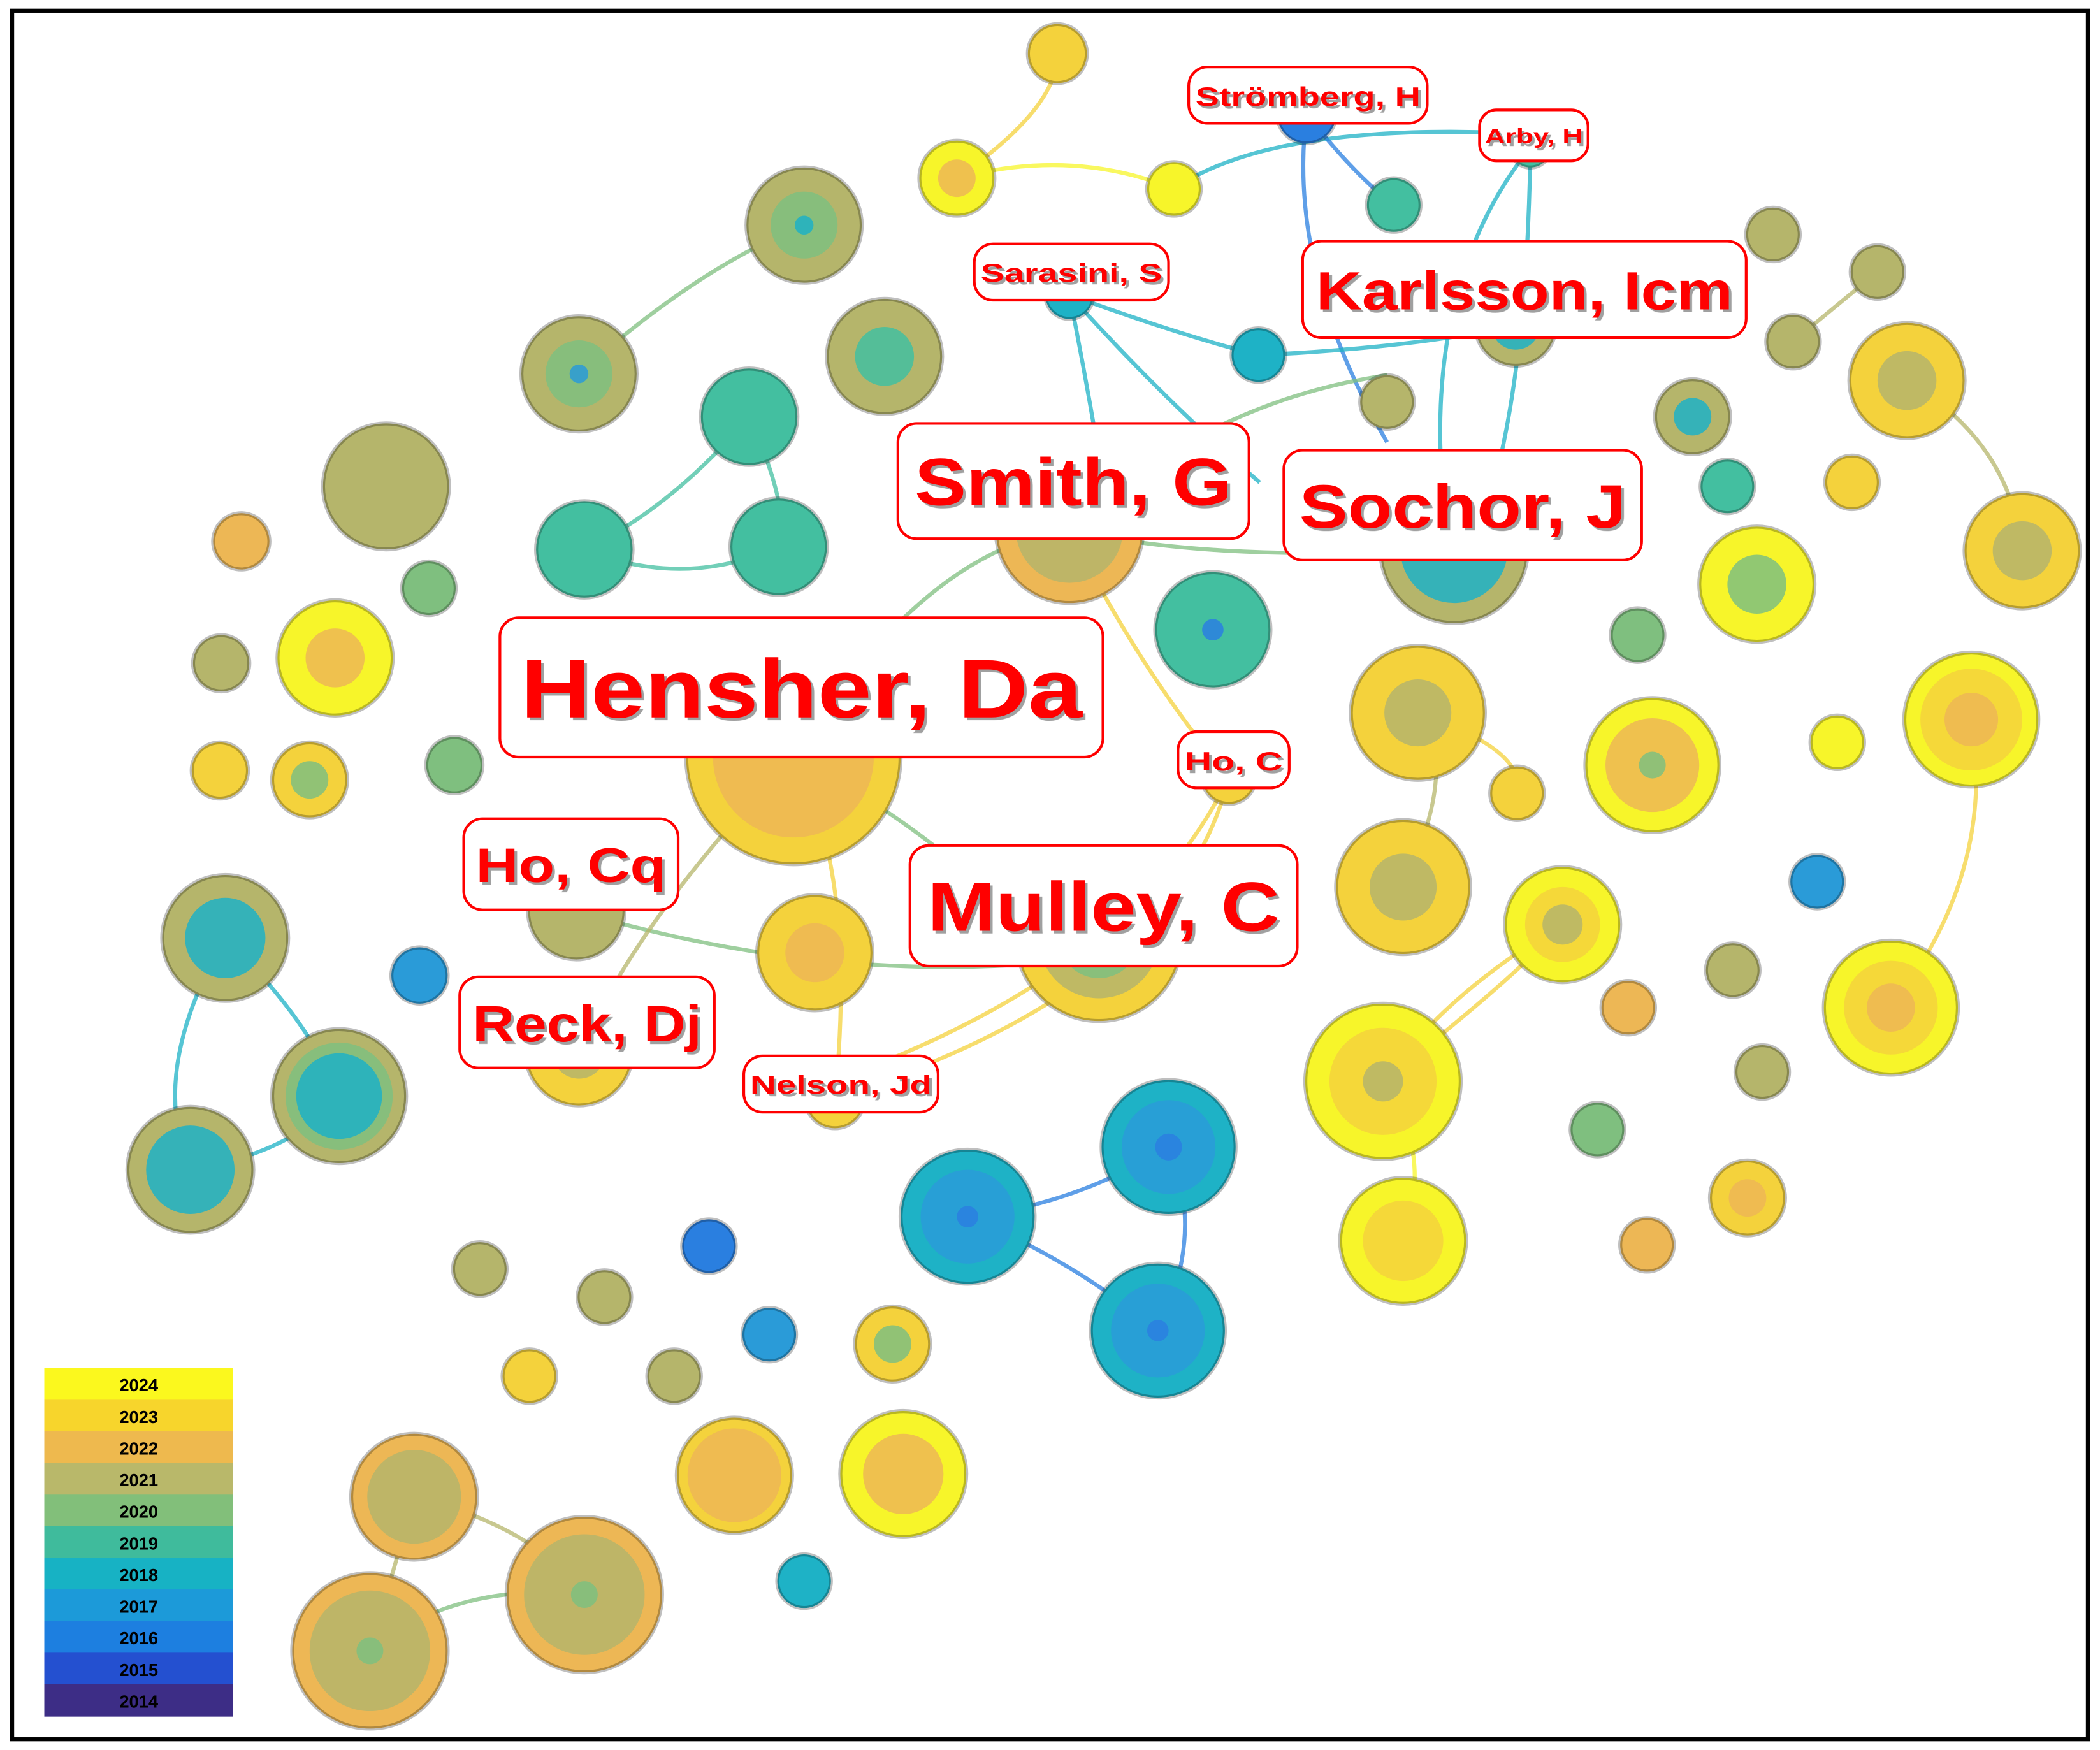 The height and width of the screenshot is (1750, 2100). What do you see at coordinates (138, 1417) in the screenshot?
I see `legend-year: 2023` at bounding box center [138, 1417].